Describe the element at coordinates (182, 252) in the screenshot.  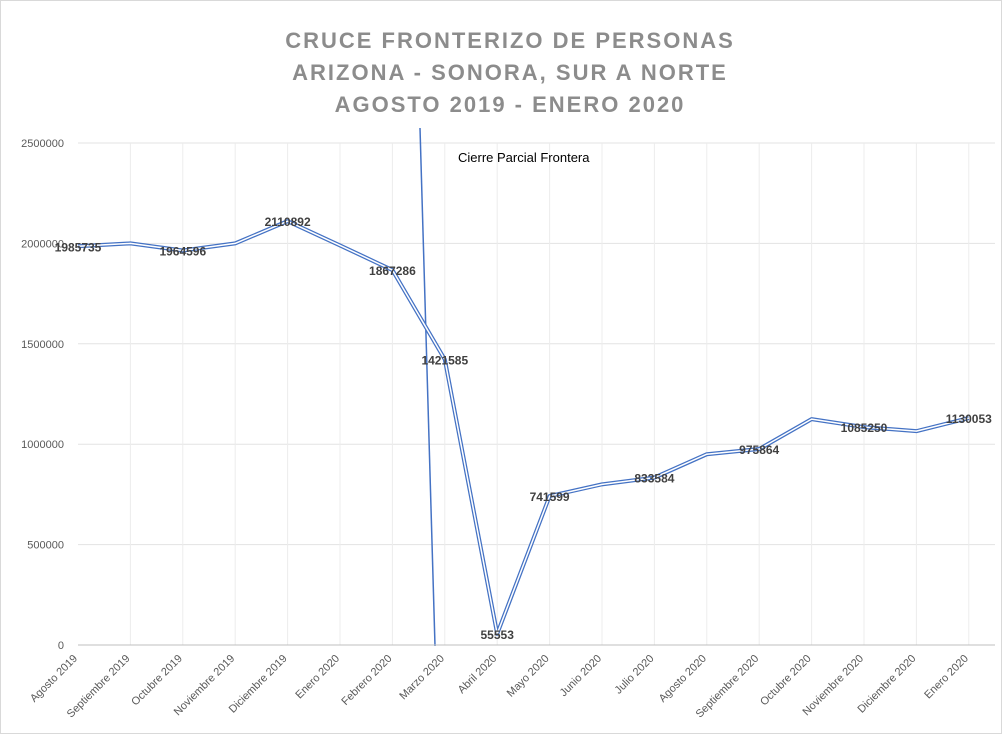
I see `data-label: 1964596` at that location.